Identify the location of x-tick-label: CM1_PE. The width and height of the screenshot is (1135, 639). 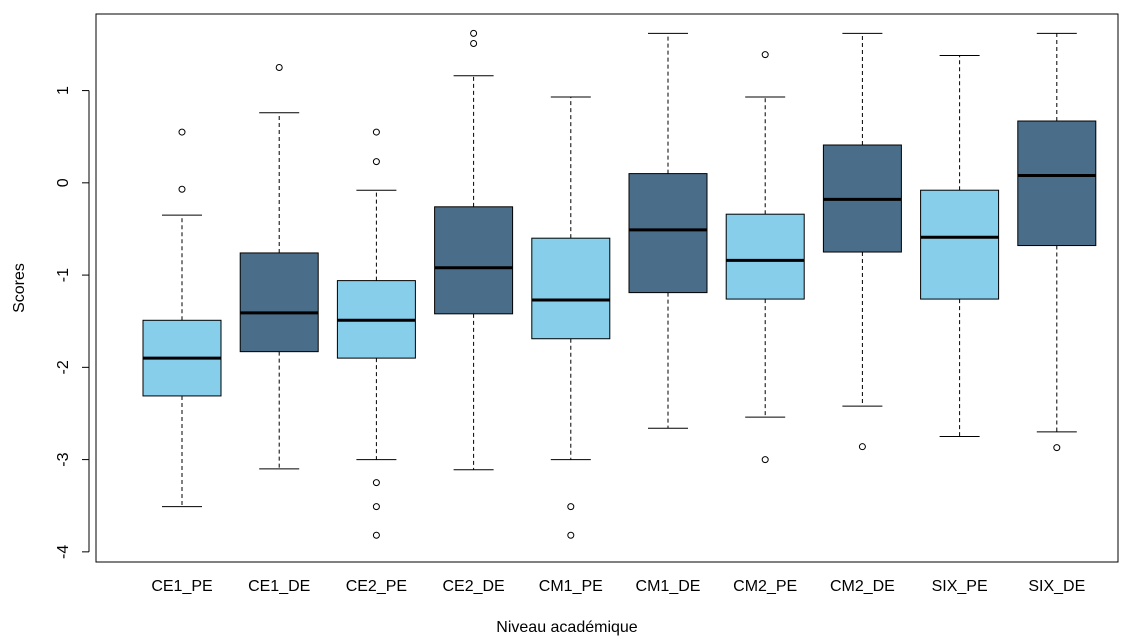
(571, 586).